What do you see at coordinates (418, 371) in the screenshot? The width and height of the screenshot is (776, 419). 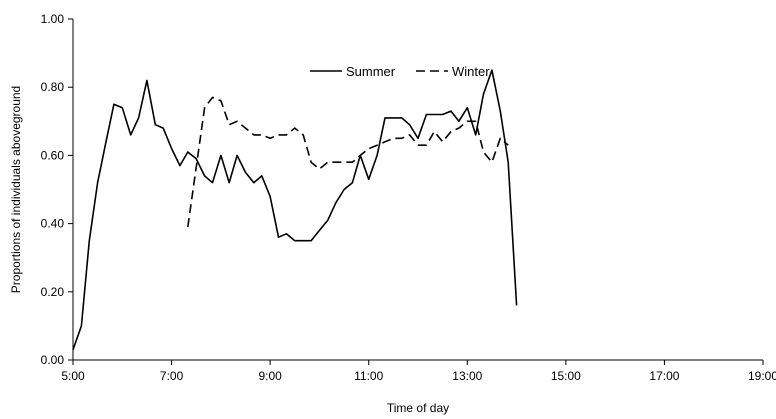 I see `x-axis-ticks: 5:00 7:00 9:00 11:00 13:00 15:00 17:00 19:00` at bounding box center [418, 371].